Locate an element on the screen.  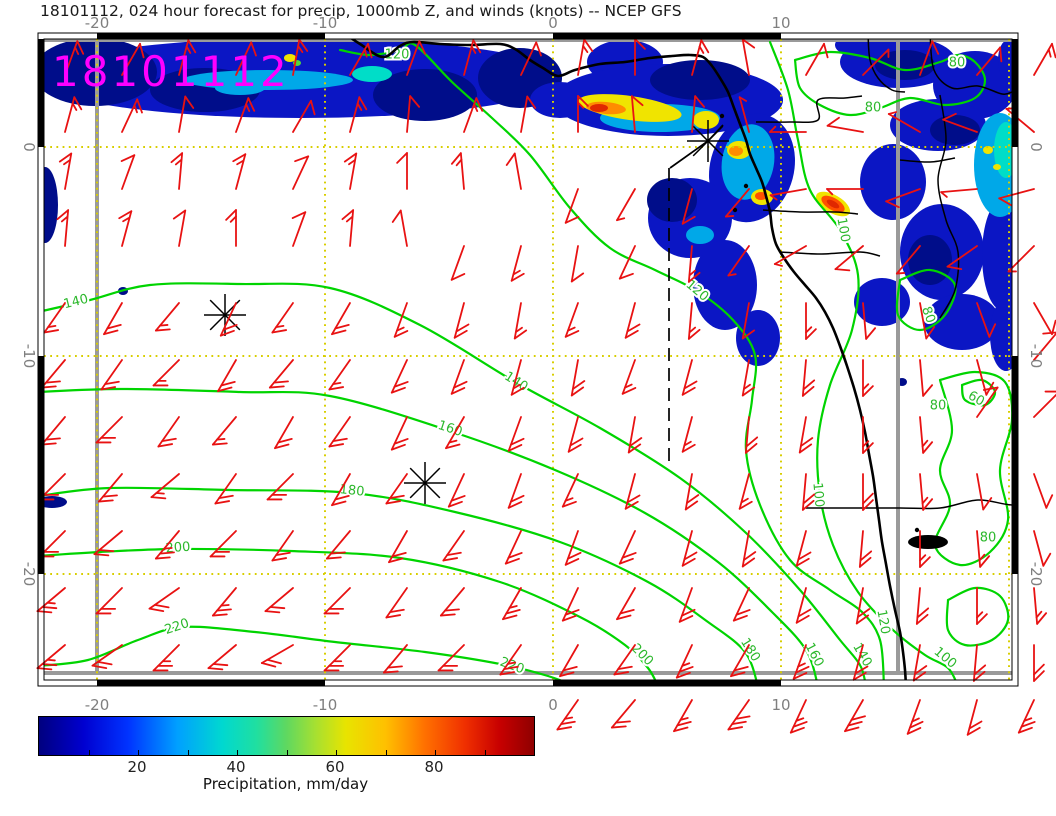
colorbar-tick-label: 20 is located at coordinates (137, 767).